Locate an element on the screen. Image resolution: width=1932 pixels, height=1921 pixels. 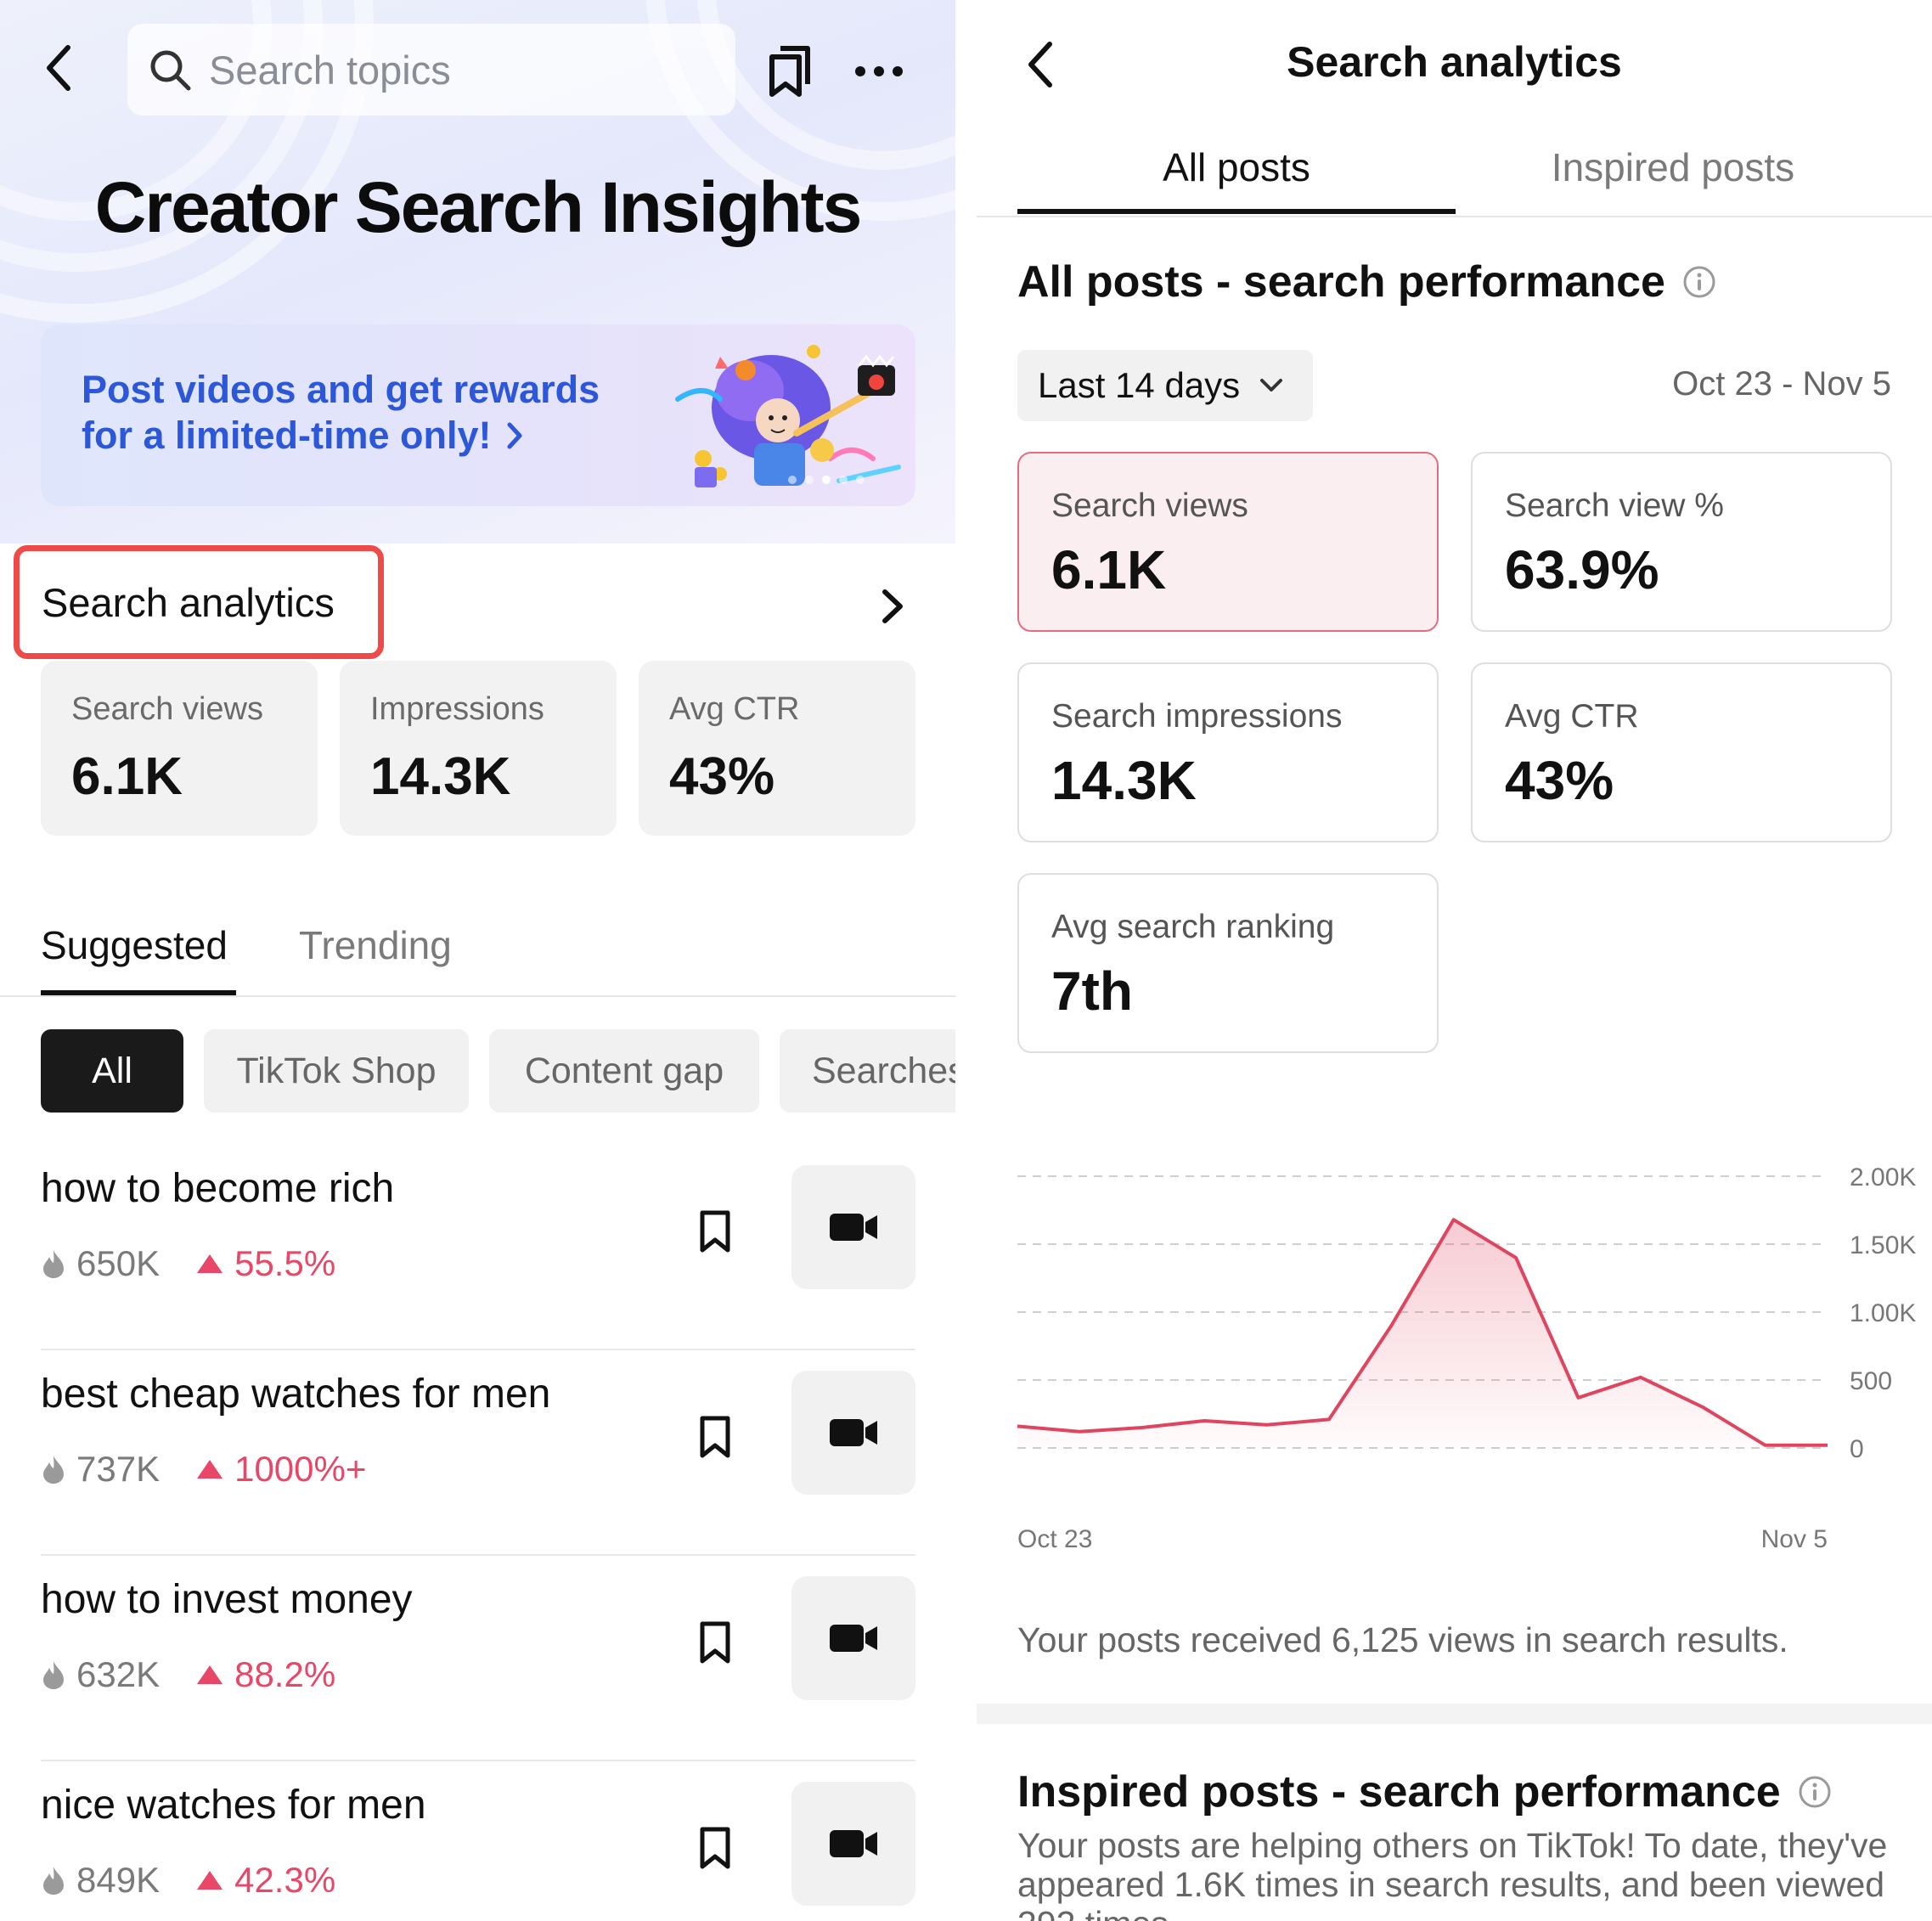
metric-value: 7th is located at coordinates (1092, 991).